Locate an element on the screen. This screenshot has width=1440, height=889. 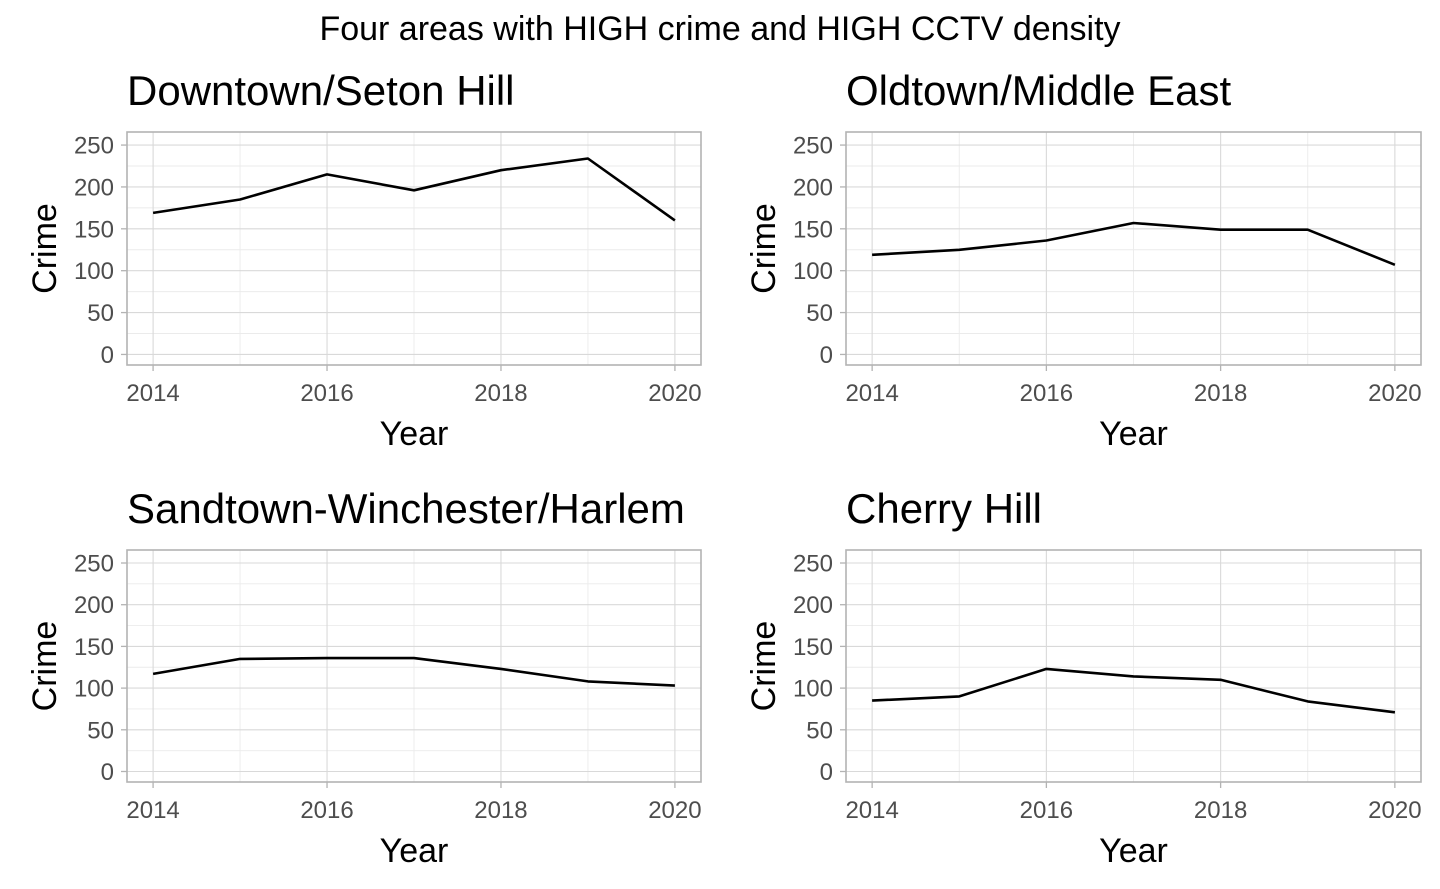
panel-title: Cherry Hill is located at coordinates (944, 508).